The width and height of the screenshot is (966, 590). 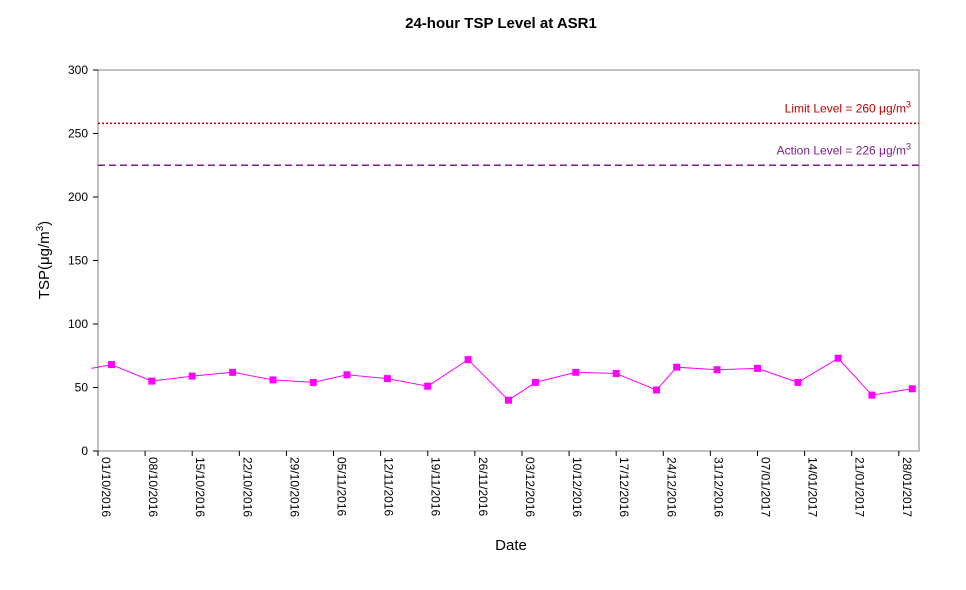 What do you see at coordinates (78, 261) in the screenshot?
I see `y-tick-label: 150` at bounding box center [78, 261].